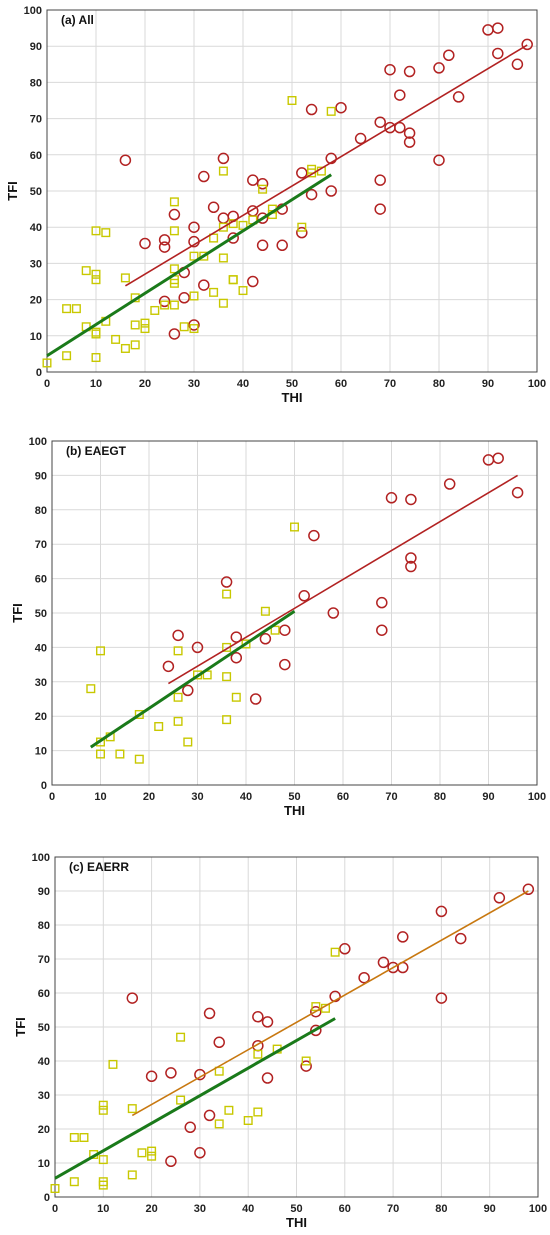 Image resolution: width=550 pixels, height=1235 pixels. Describe the element at coordinates (41, 648) in the screenshot. I see `y-tick-label: 40` at that location.